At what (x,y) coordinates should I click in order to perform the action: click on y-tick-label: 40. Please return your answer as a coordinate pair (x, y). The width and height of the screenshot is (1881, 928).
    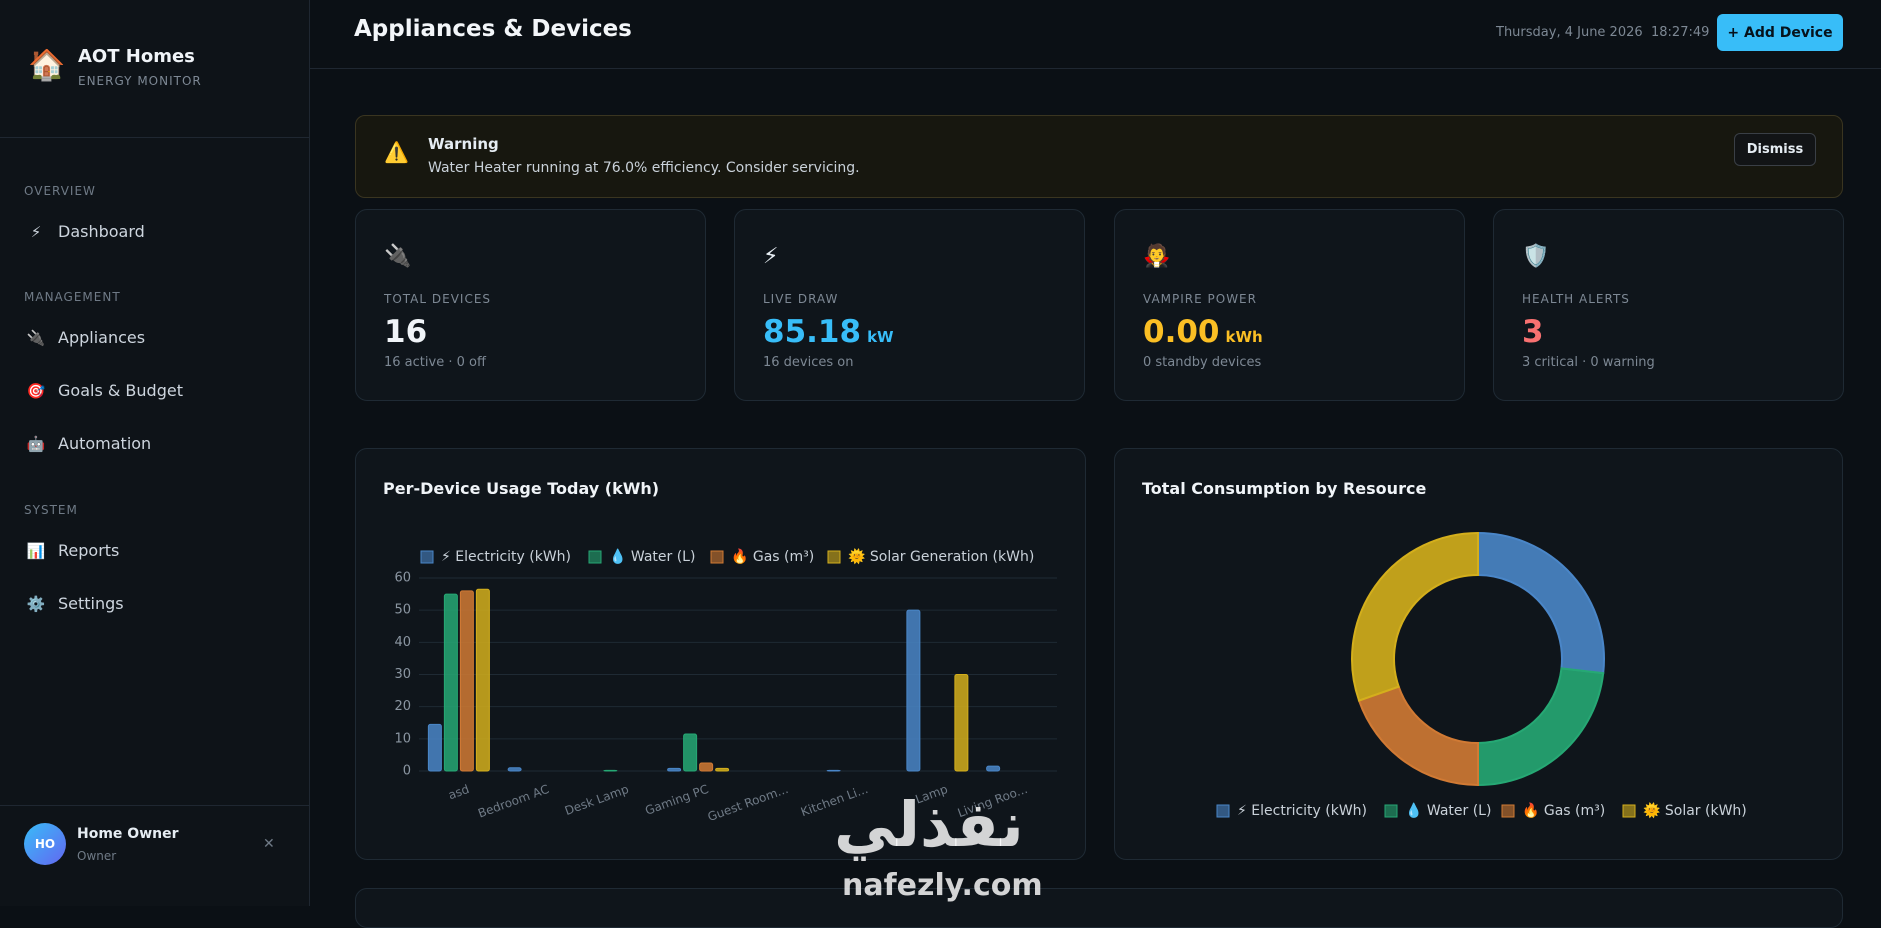
    Looking at the image, I should click on (402, 642).